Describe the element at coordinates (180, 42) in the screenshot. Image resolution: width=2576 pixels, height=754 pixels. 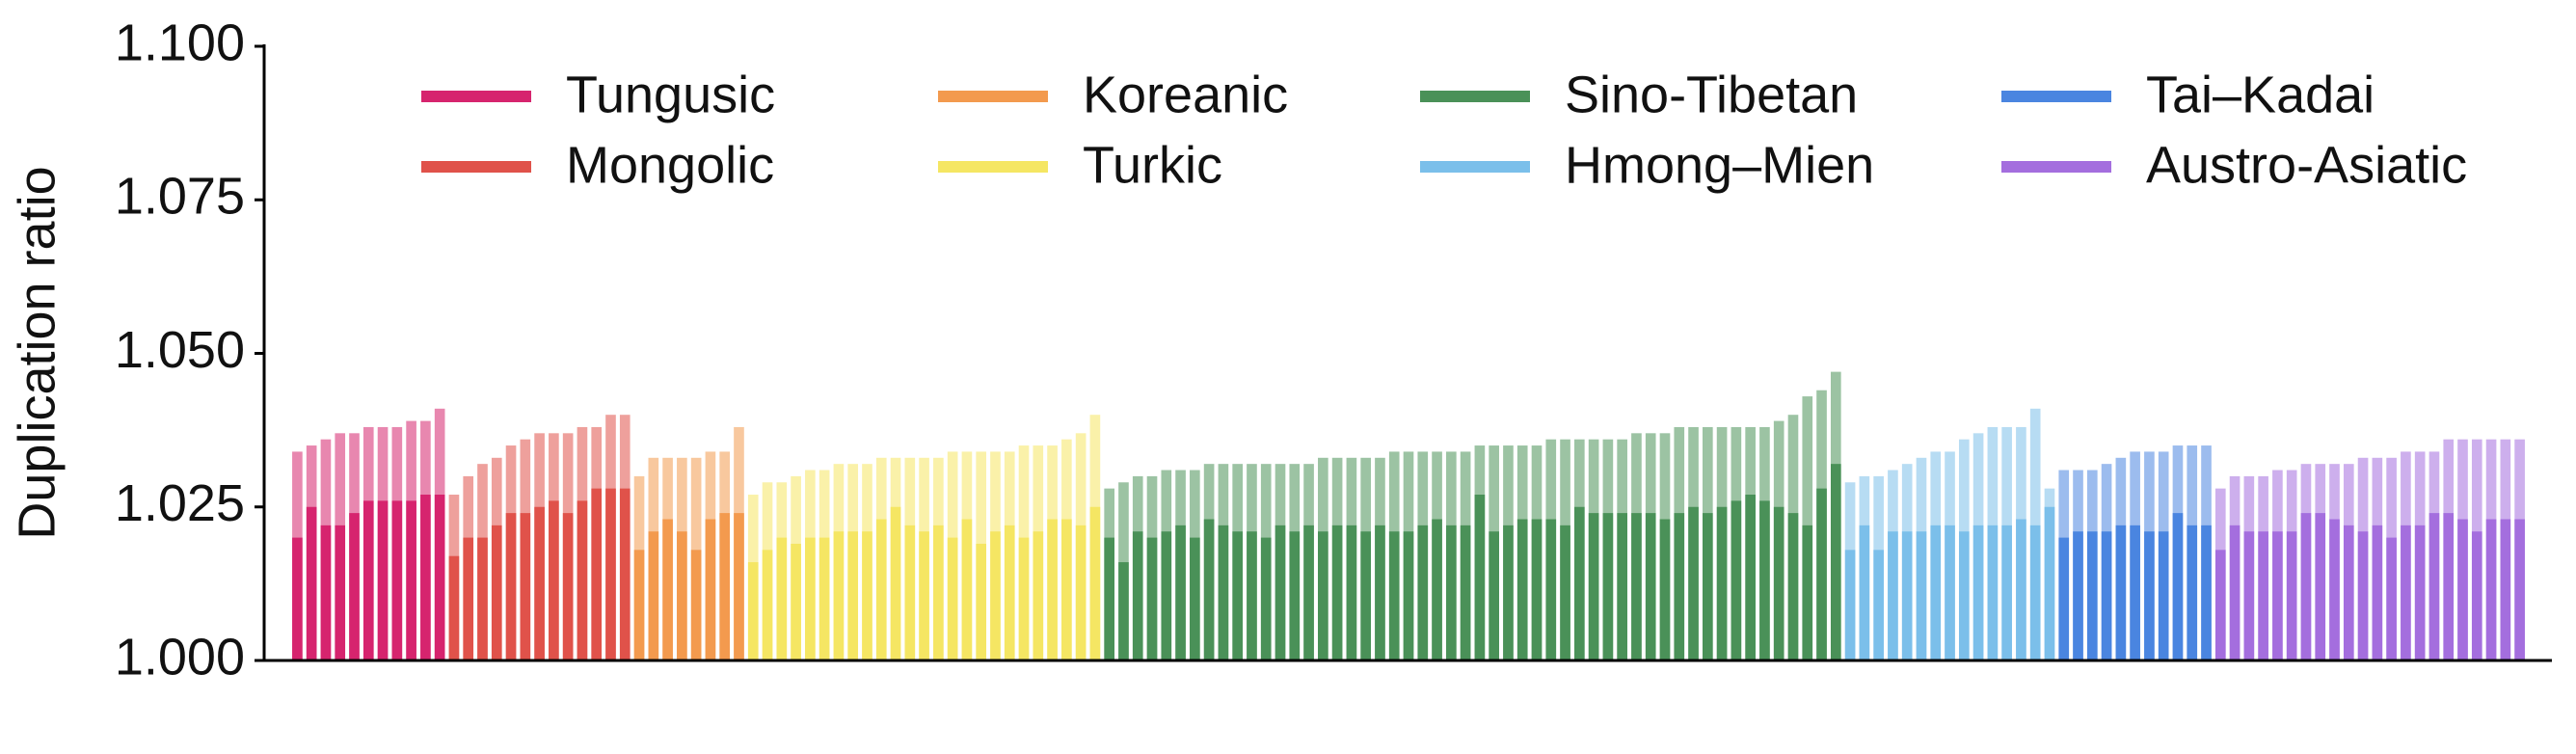
I see `y-tick-label: 1.100` at that location.